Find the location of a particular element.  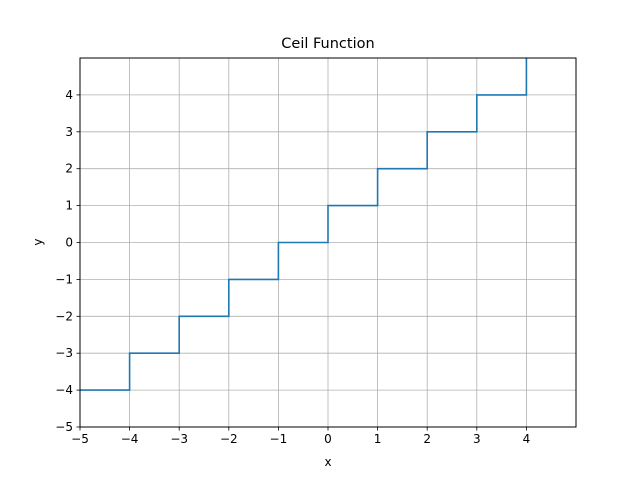

y-tick-label: 1 is located at coordinates (69, 206).